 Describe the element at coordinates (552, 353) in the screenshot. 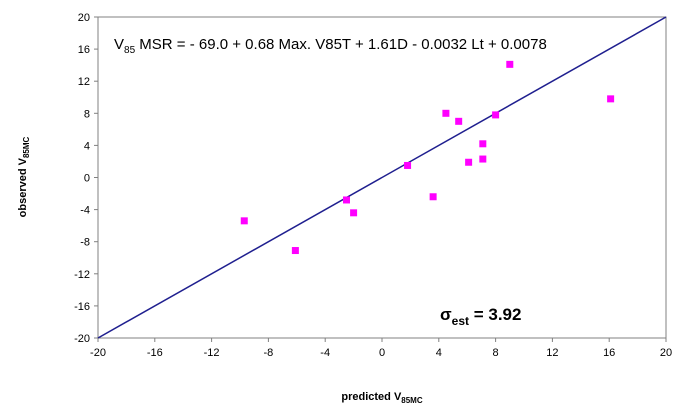

I see `x-tick-label: 12` at that location.